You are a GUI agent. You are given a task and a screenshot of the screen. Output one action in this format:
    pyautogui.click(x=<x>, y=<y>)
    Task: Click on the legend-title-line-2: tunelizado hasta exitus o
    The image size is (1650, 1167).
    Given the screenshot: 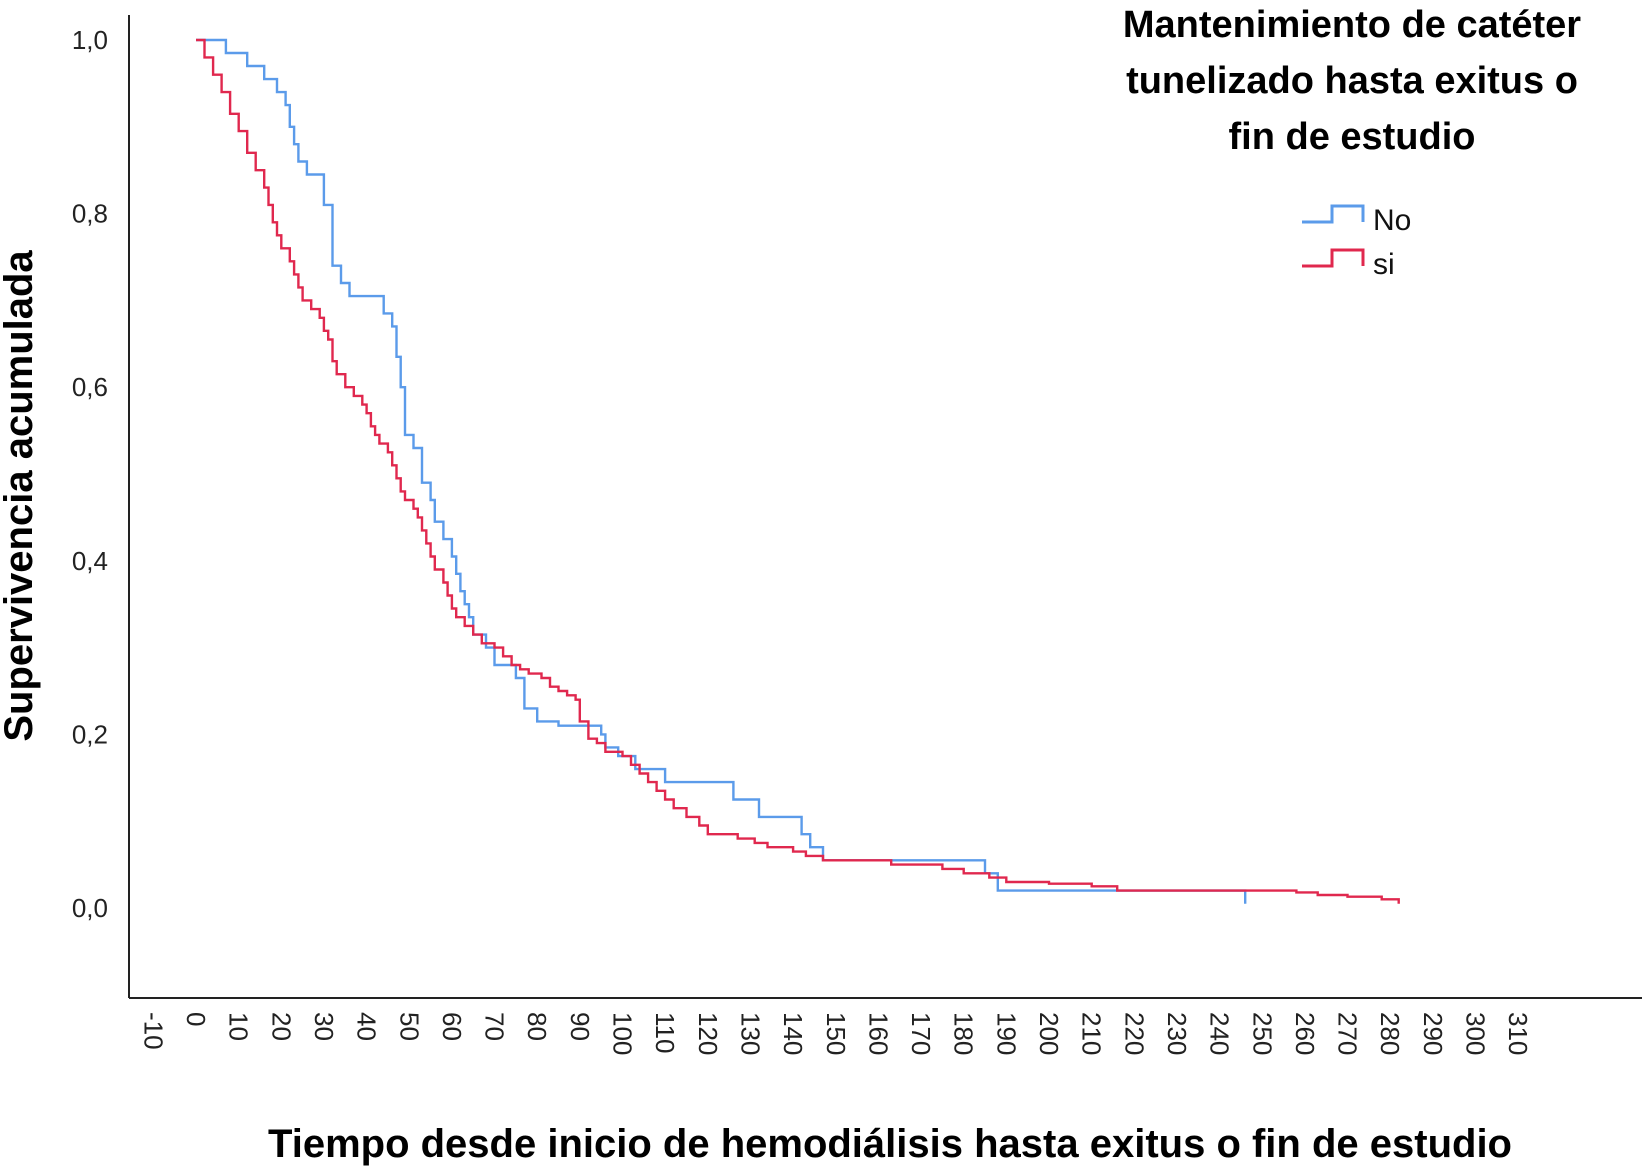 What is the action you would take?
    pyautogui.click(x=1352, y=81)
    